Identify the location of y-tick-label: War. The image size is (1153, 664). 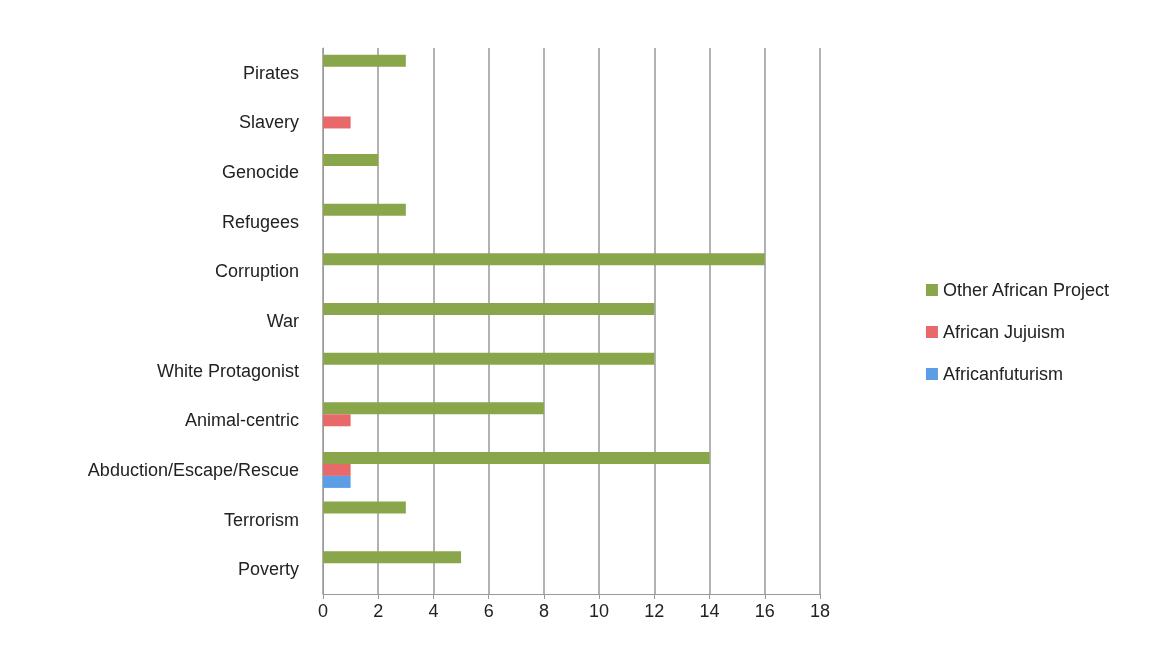
(282, 321).